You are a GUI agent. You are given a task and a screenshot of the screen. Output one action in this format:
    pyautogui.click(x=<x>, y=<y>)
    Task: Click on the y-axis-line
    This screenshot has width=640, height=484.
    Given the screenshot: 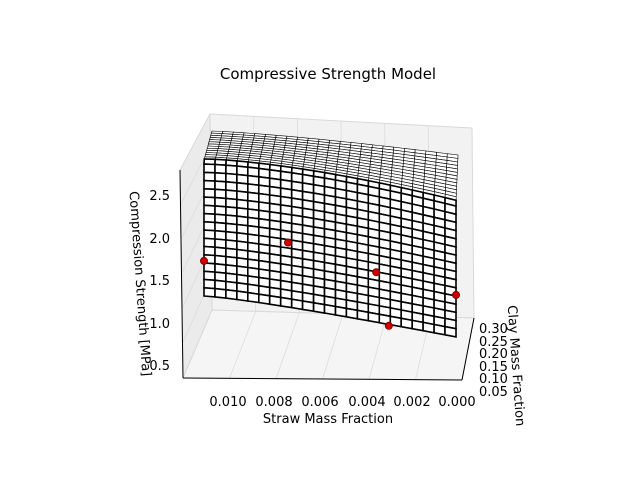 What is the action you would take?
    pyautogui.click(x=468, y=349)
    